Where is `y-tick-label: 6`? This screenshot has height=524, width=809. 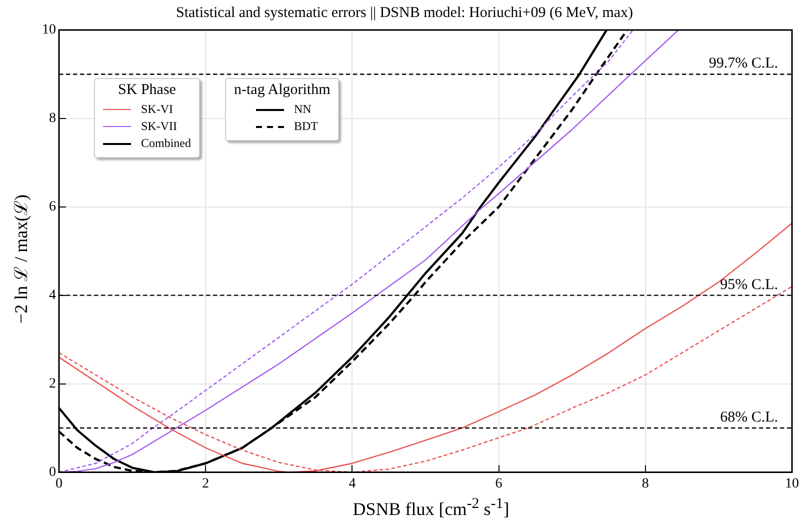 y-tick-label: 6 is located at coordinates (52, 207).